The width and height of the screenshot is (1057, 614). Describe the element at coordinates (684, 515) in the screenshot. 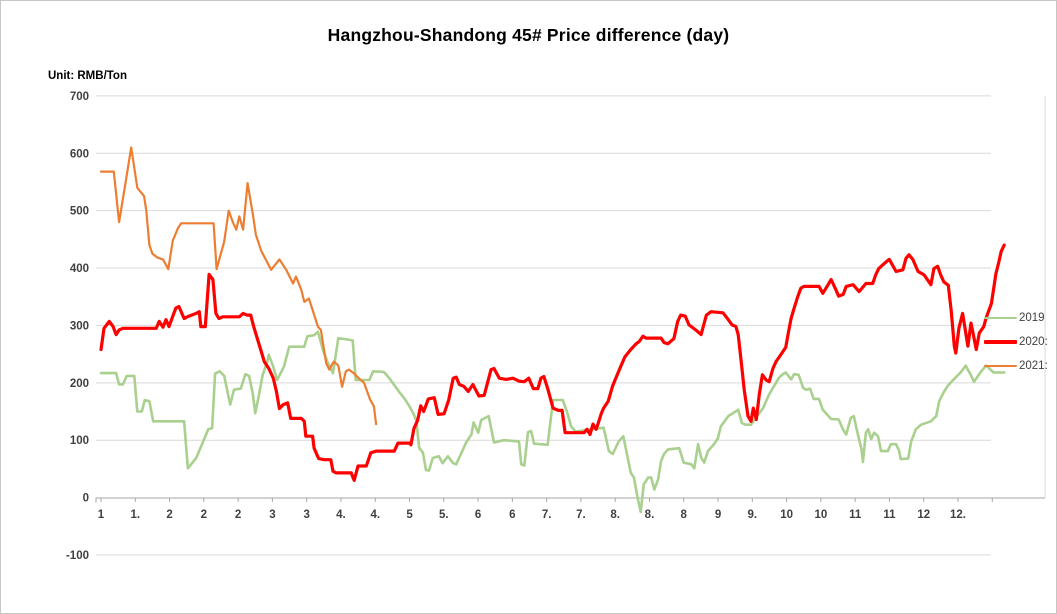

I see `x-tick-label: 8` at that location.